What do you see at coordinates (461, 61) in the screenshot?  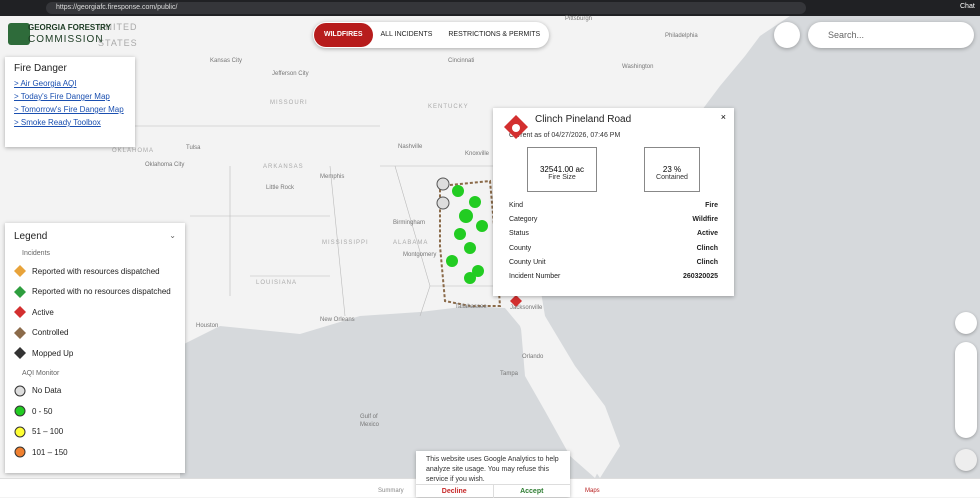 I see `map-label: Cincinnati` at bounding box center [461, 61].